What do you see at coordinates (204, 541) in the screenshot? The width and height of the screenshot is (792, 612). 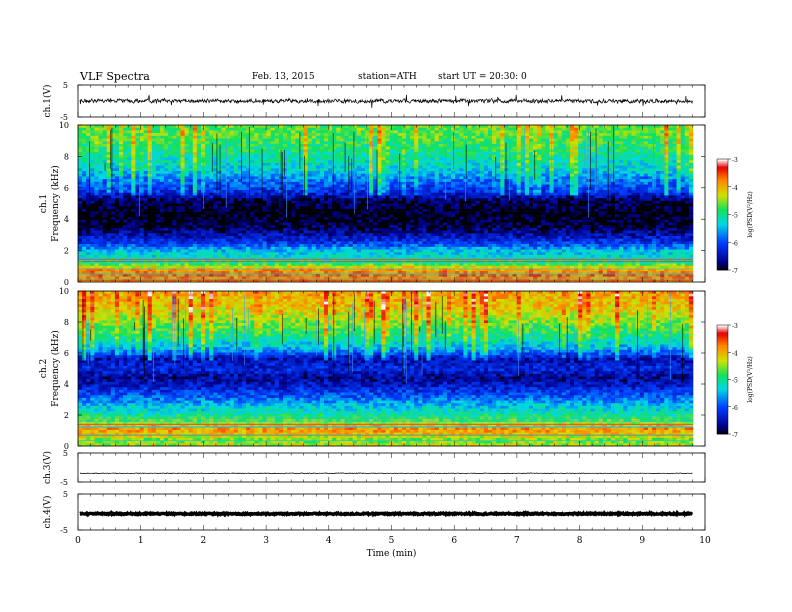 I see `x-tick-label: 2` at bounding box center [204, 541].